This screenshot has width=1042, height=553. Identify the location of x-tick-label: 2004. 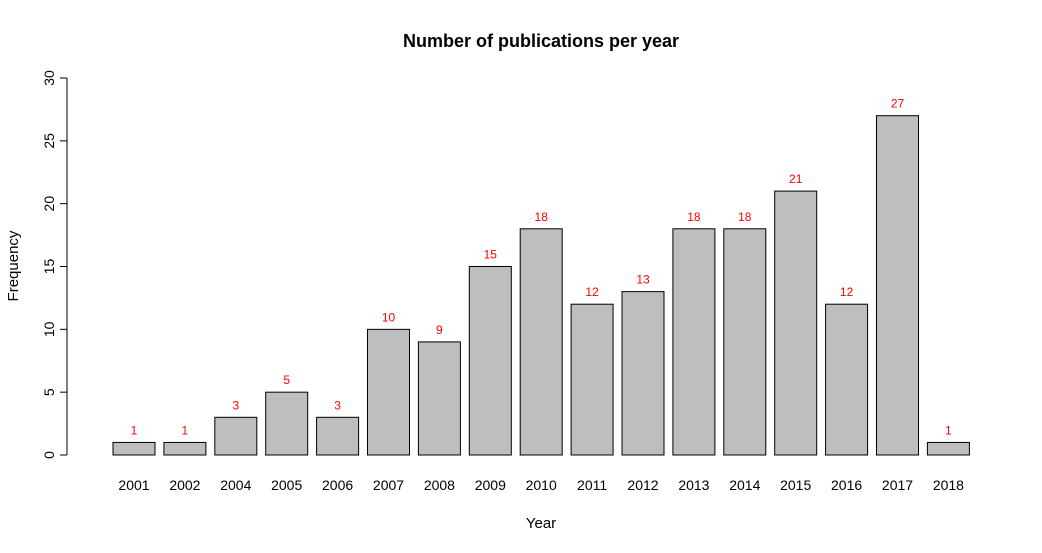
(235, 485).